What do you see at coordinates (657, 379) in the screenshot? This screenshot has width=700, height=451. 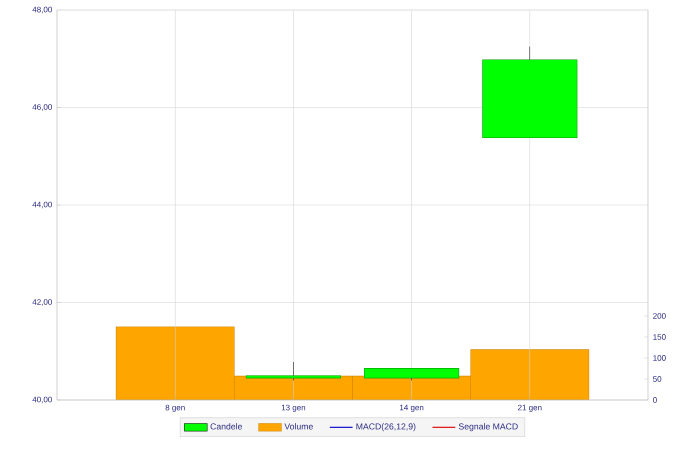 I see `y2-tick-label: 50` at bounding box center [657, 379].